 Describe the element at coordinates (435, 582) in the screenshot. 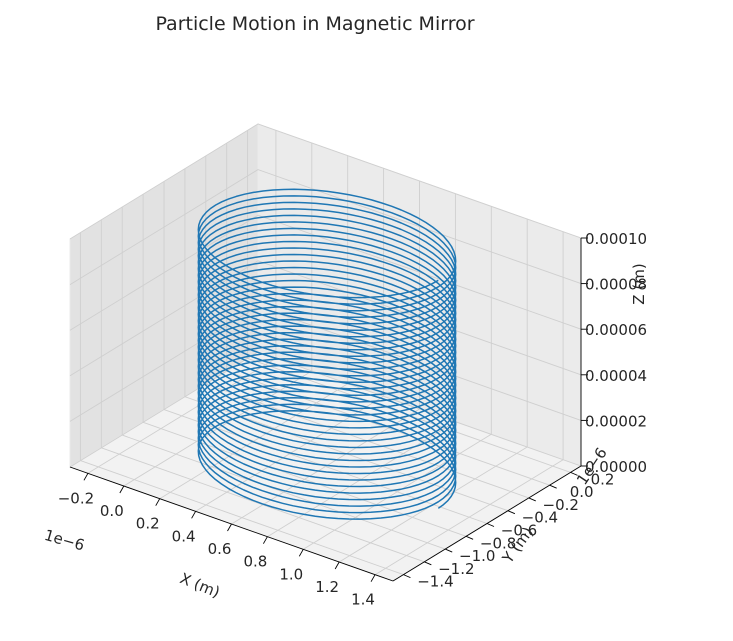

I see `y-tick-label: −1.4` at that location.